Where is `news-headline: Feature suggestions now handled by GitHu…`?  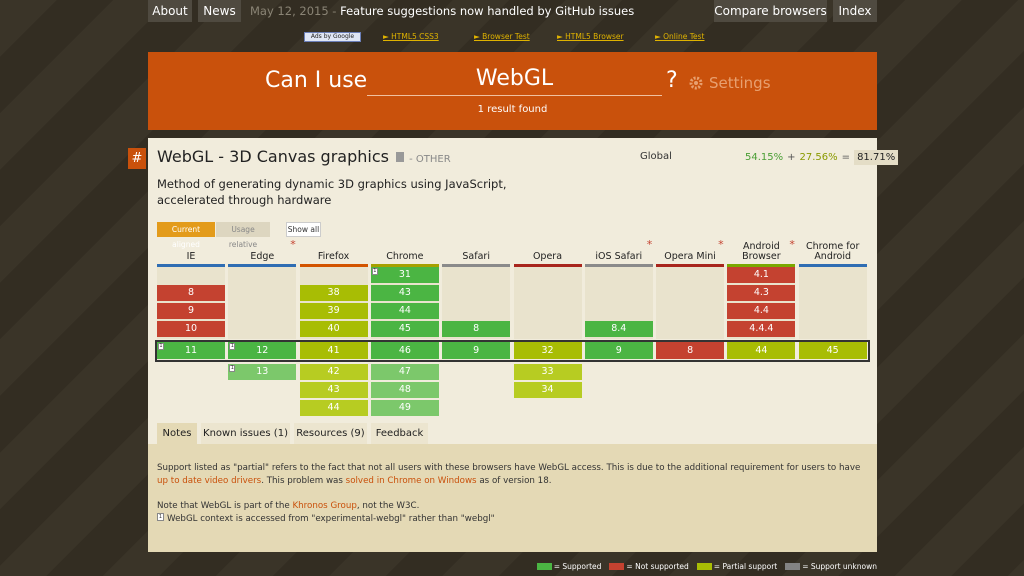 news-headline: Feature suggestions now handled by GitHu… is located at coordinates (487, 11).